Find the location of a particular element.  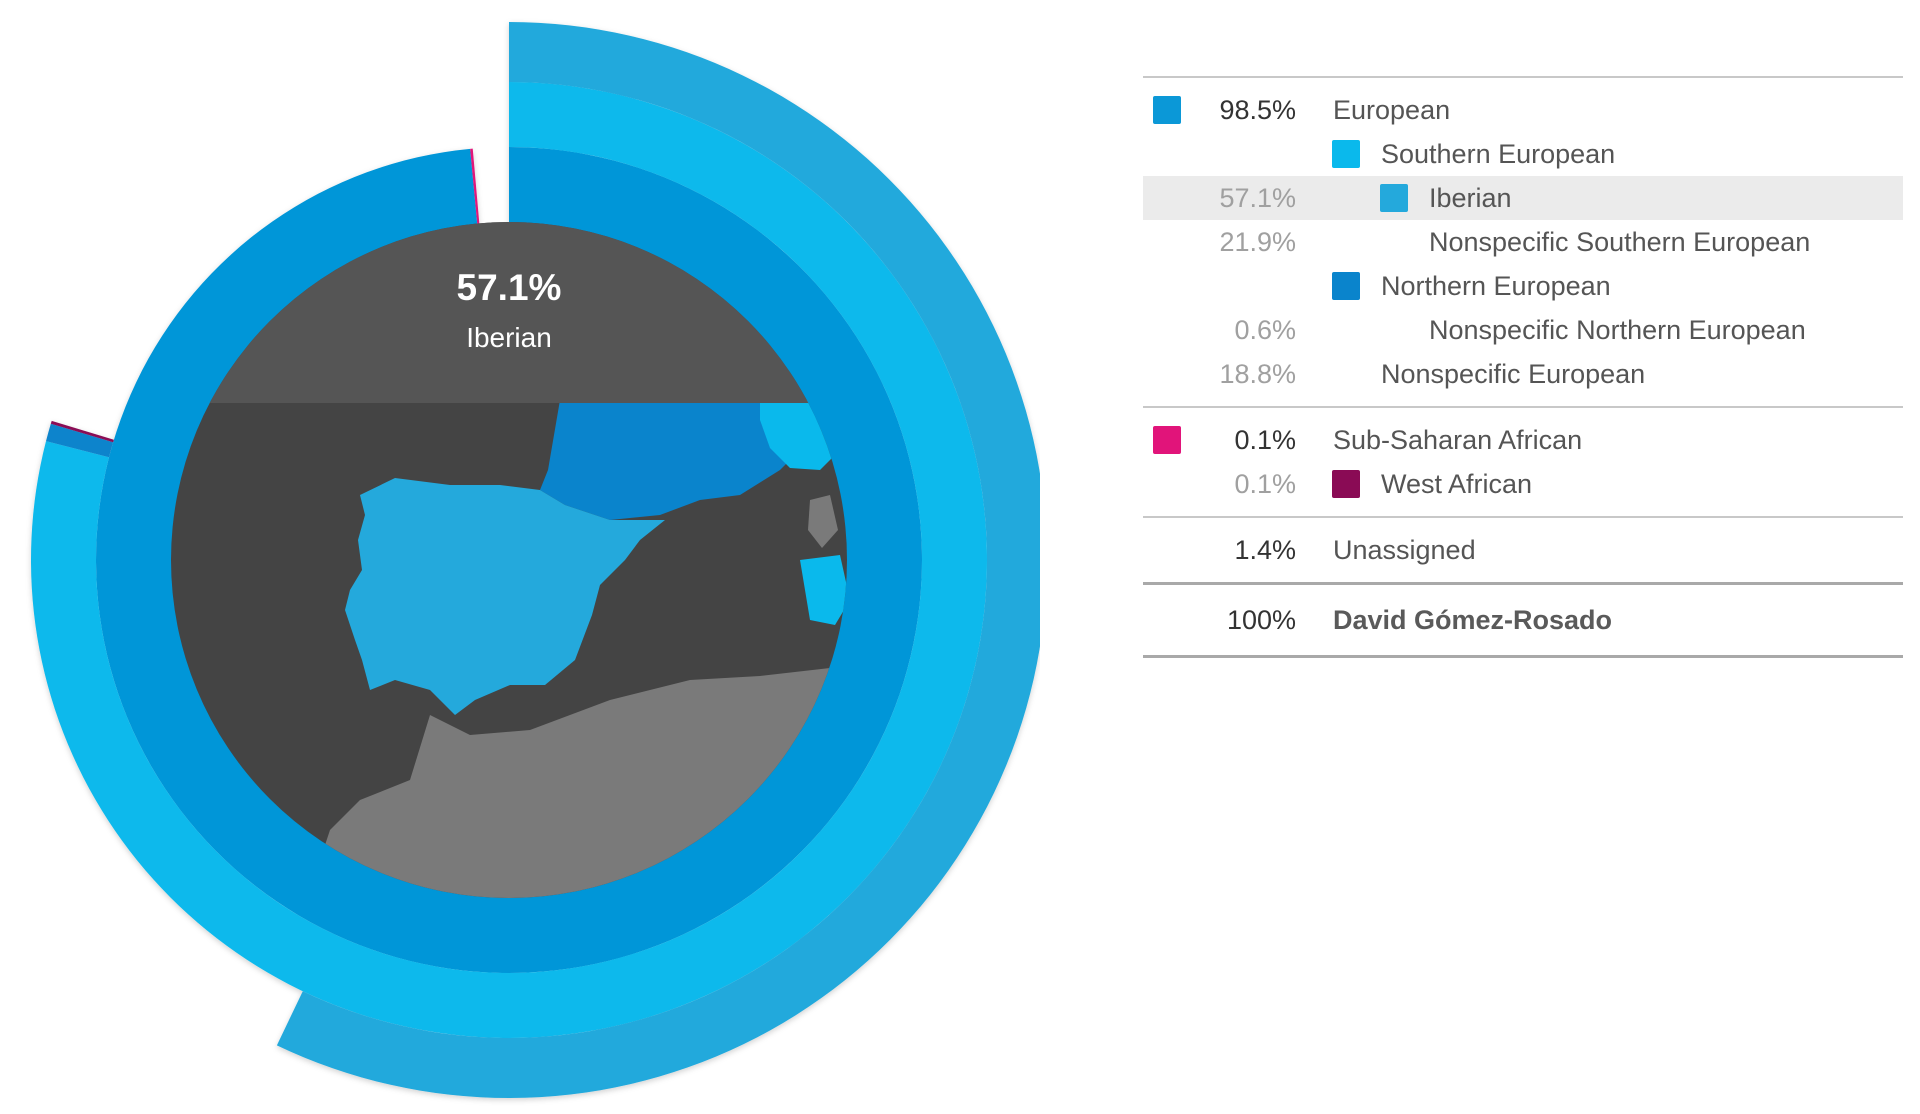

ring-segment-west-african is located at coordinates (82, 431).